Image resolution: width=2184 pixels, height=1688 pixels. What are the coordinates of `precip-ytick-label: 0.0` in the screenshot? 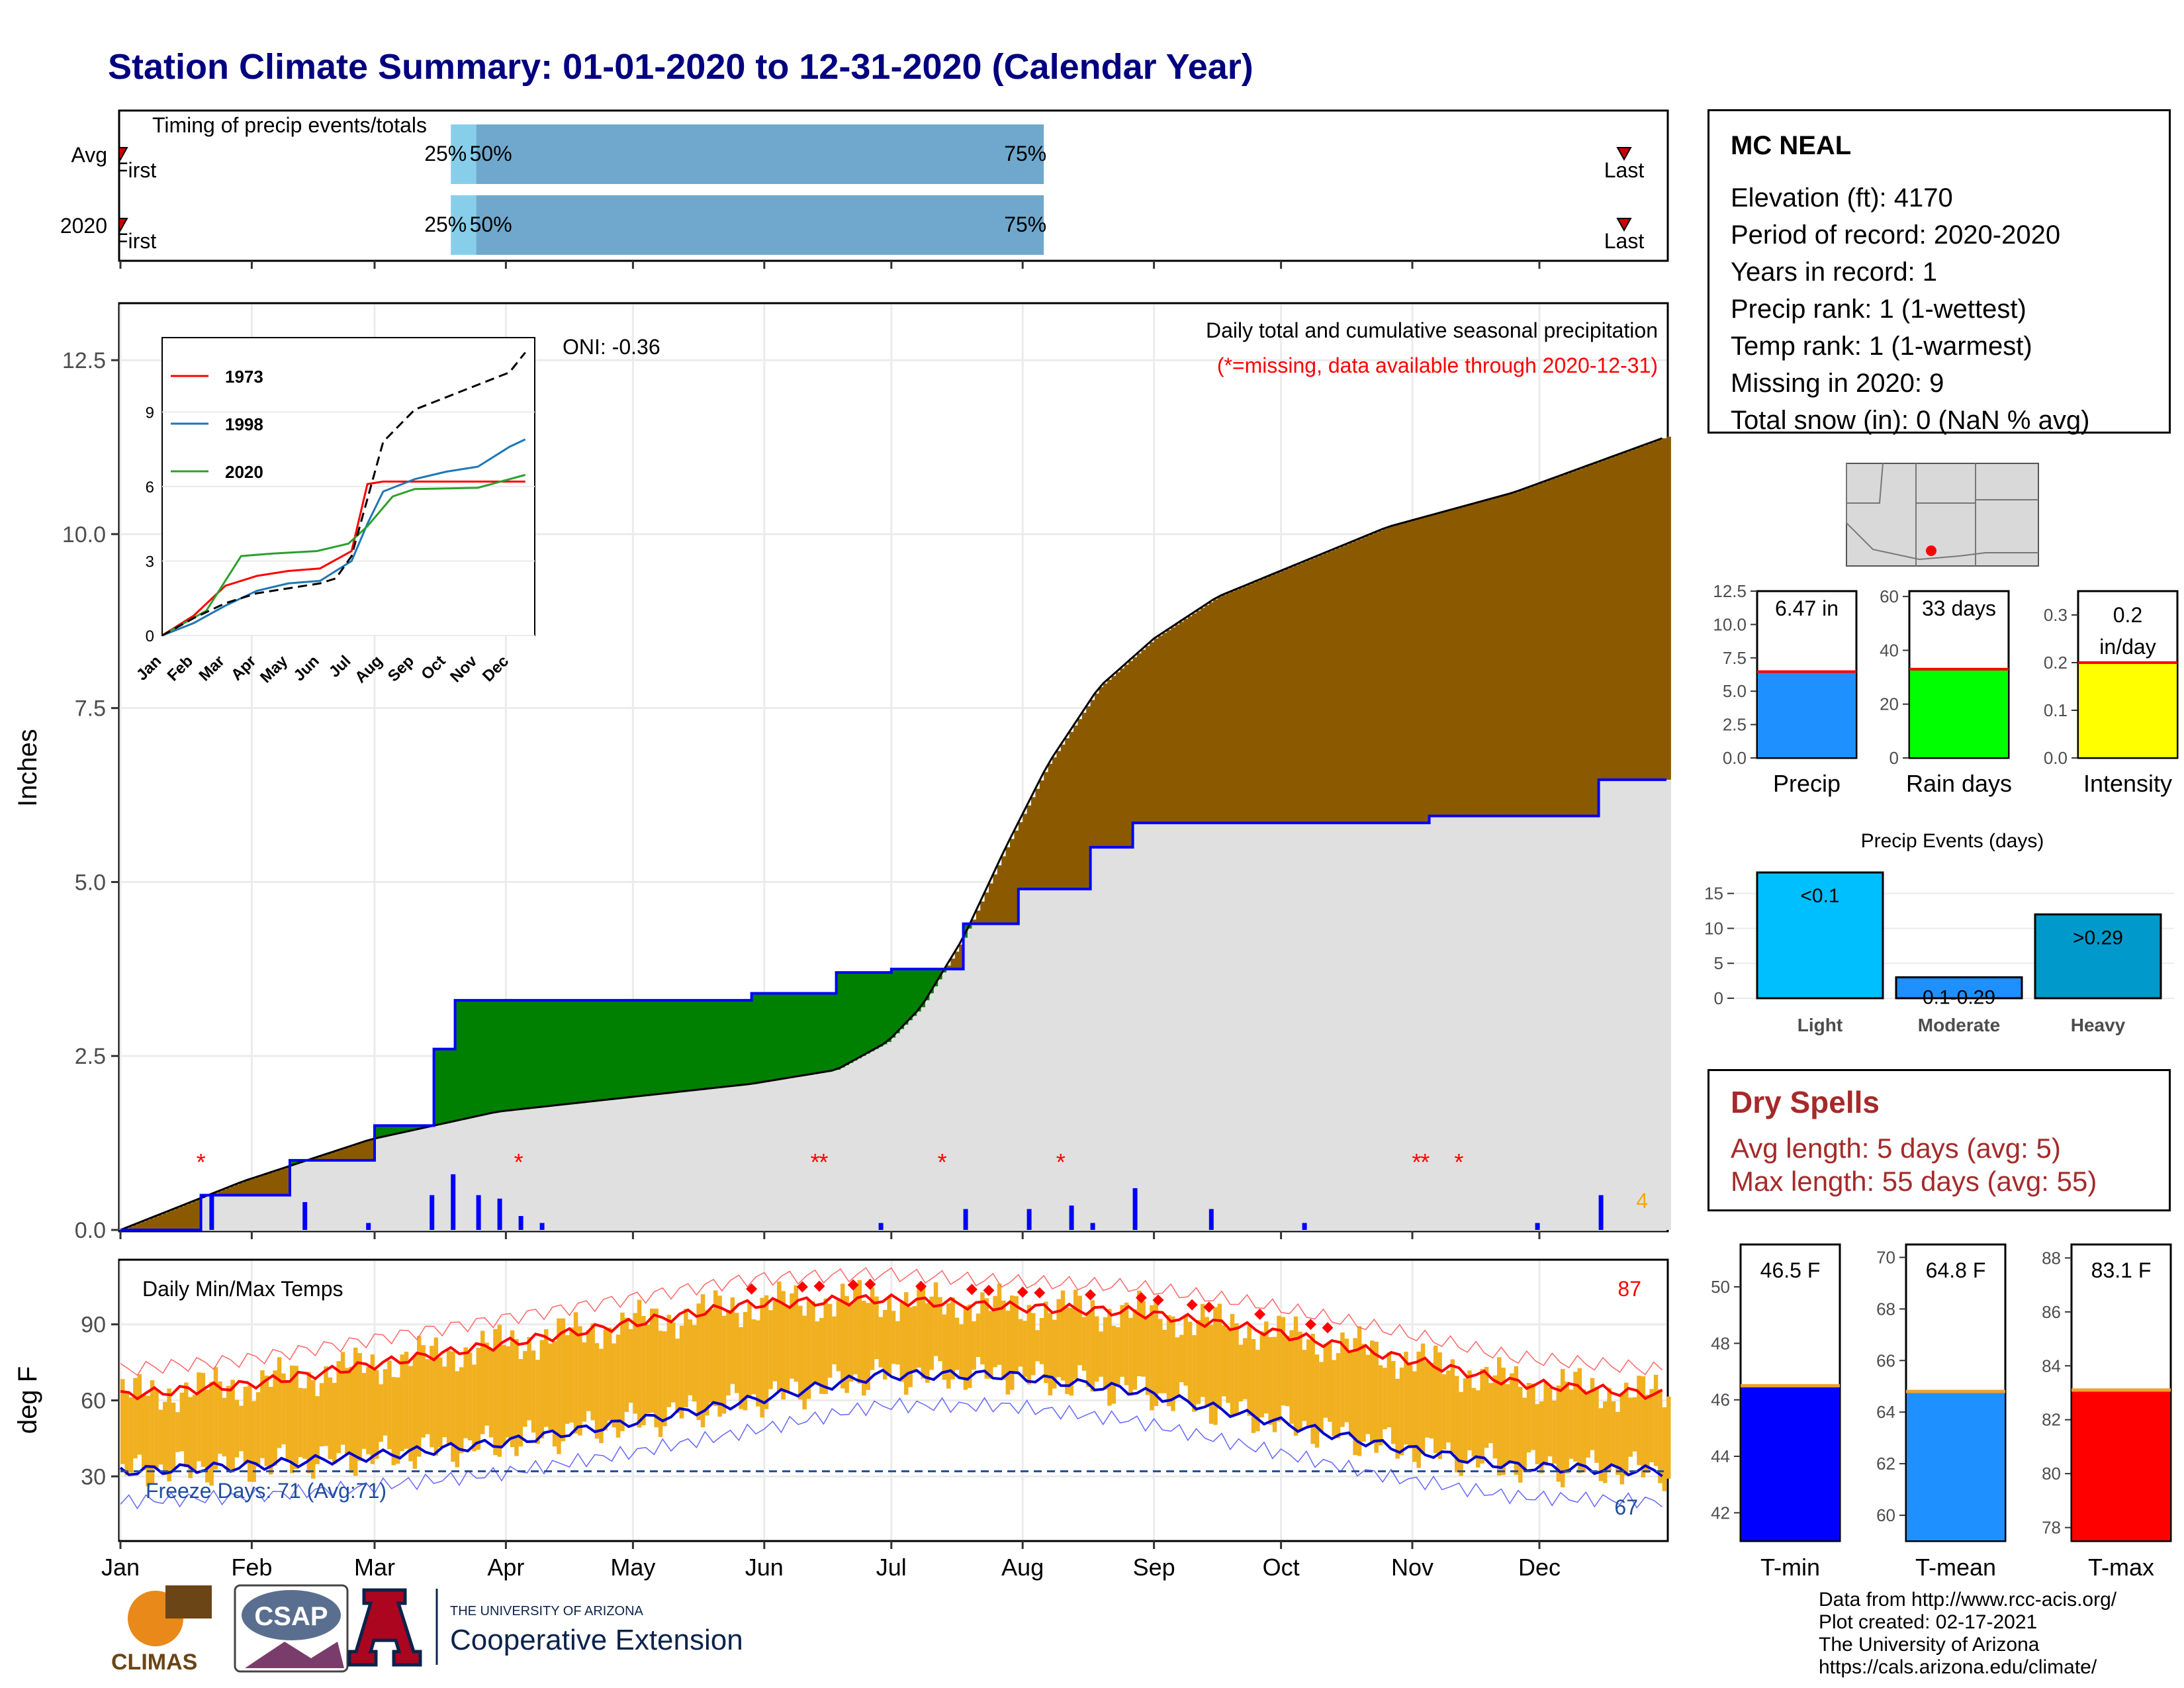 It's located at (90, 1230).